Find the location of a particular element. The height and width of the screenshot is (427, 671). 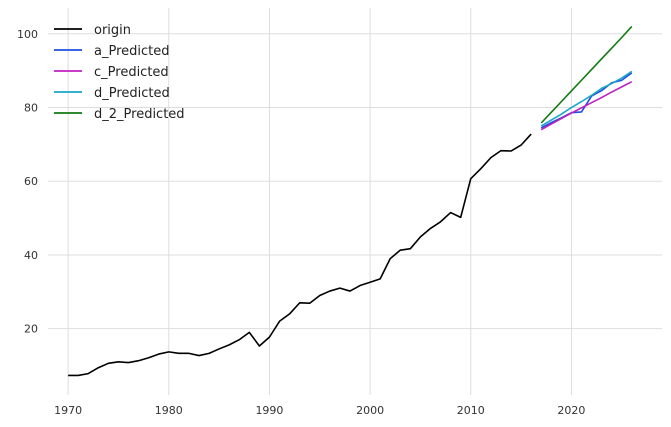

series-line-a-predicted is located at coordinates (586, 100).